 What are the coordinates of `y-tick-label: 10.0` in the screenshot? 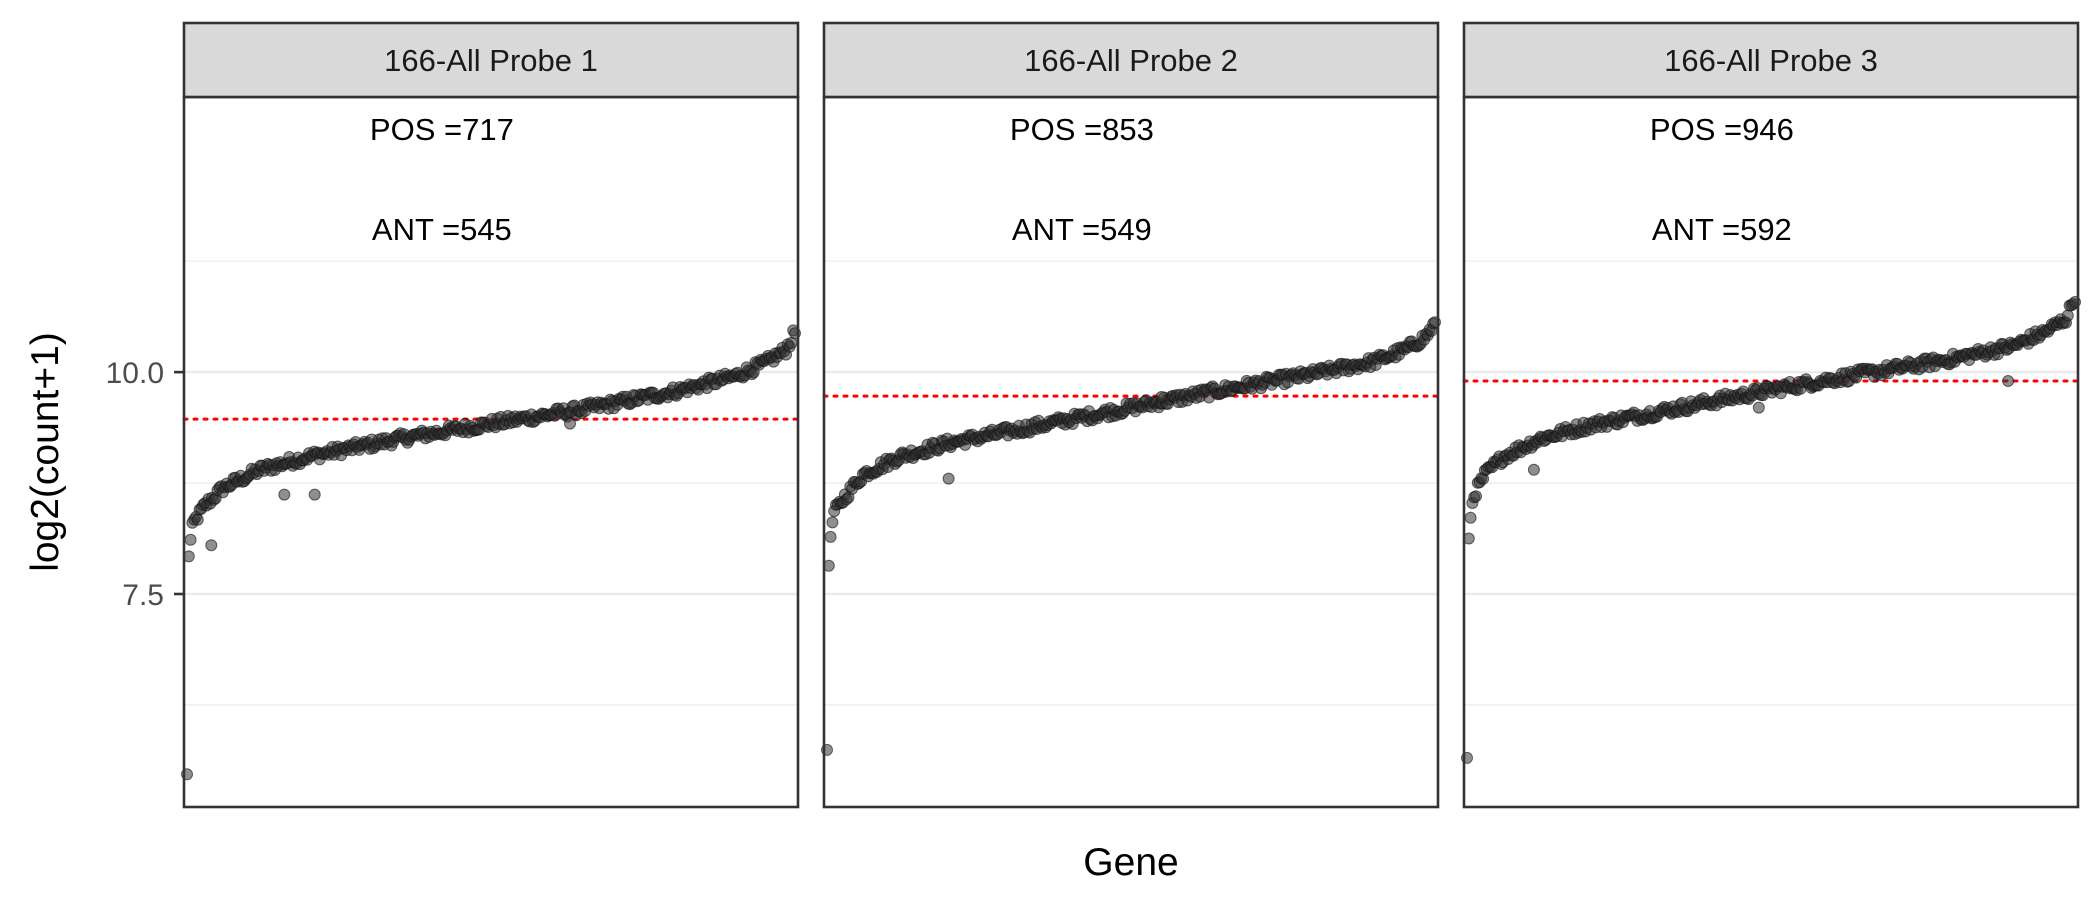 It's located at (135, 373).